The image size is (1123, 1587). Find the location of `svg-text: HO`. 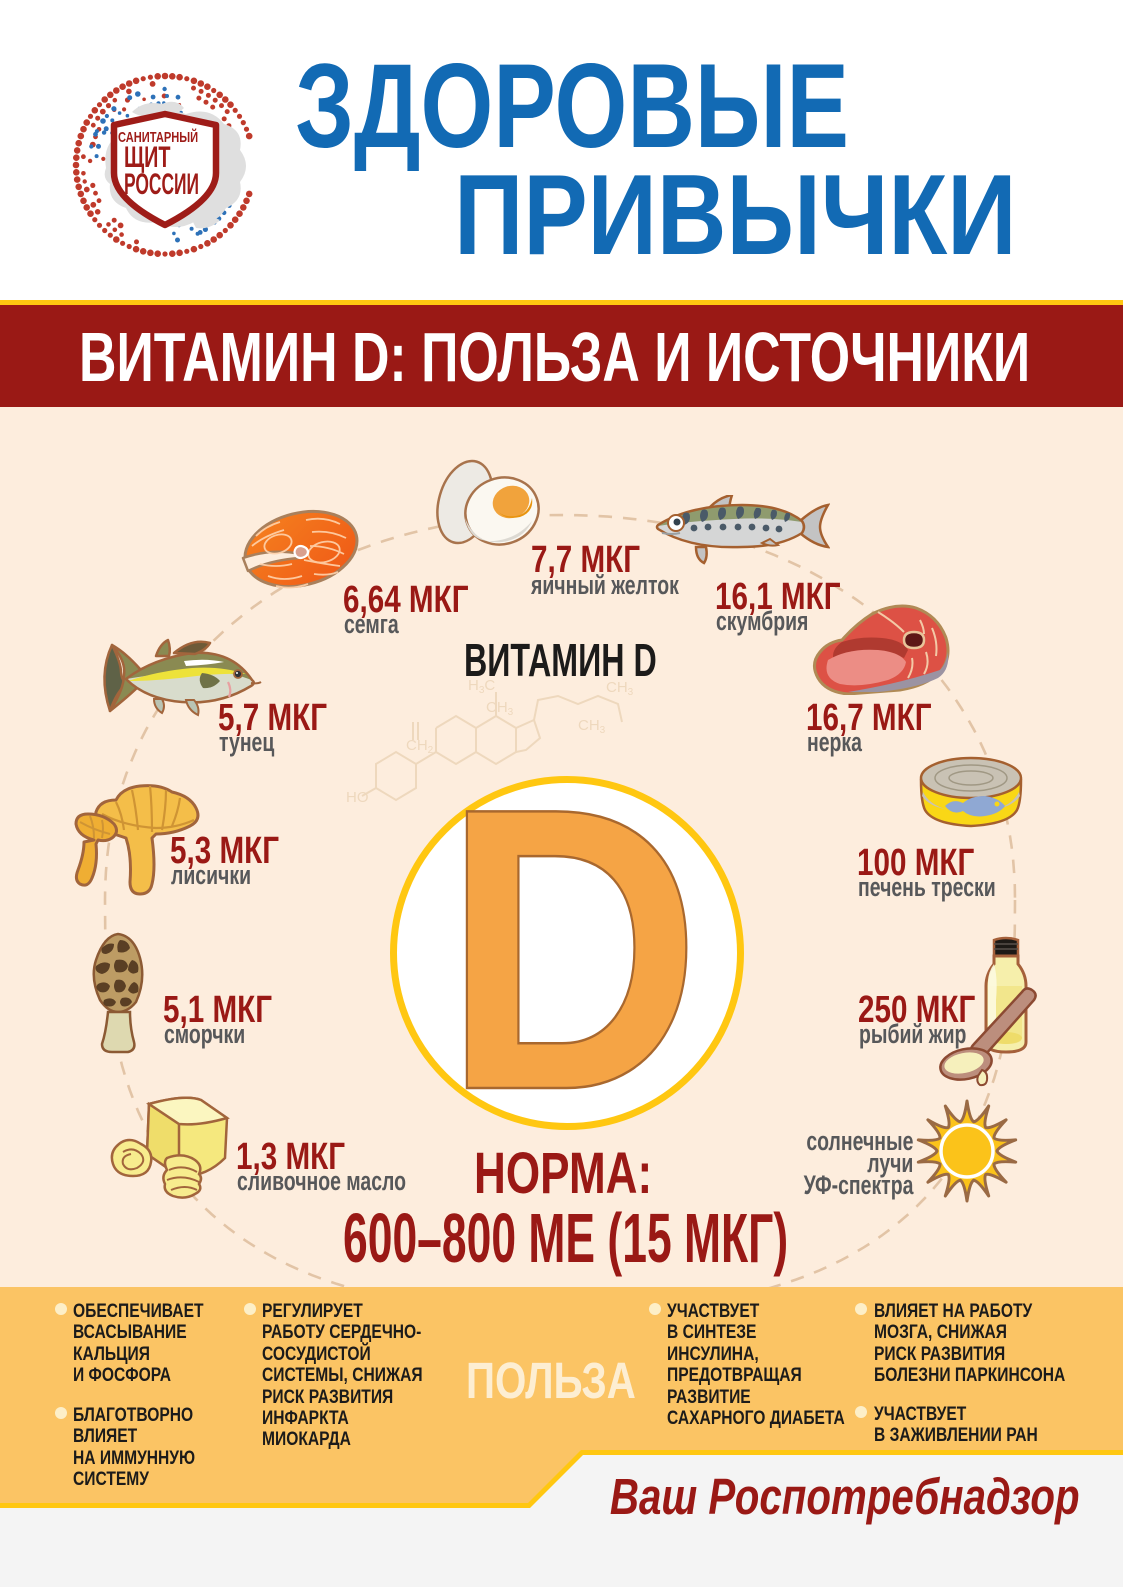

svg-text: HO is located at coordinates (357, 797).